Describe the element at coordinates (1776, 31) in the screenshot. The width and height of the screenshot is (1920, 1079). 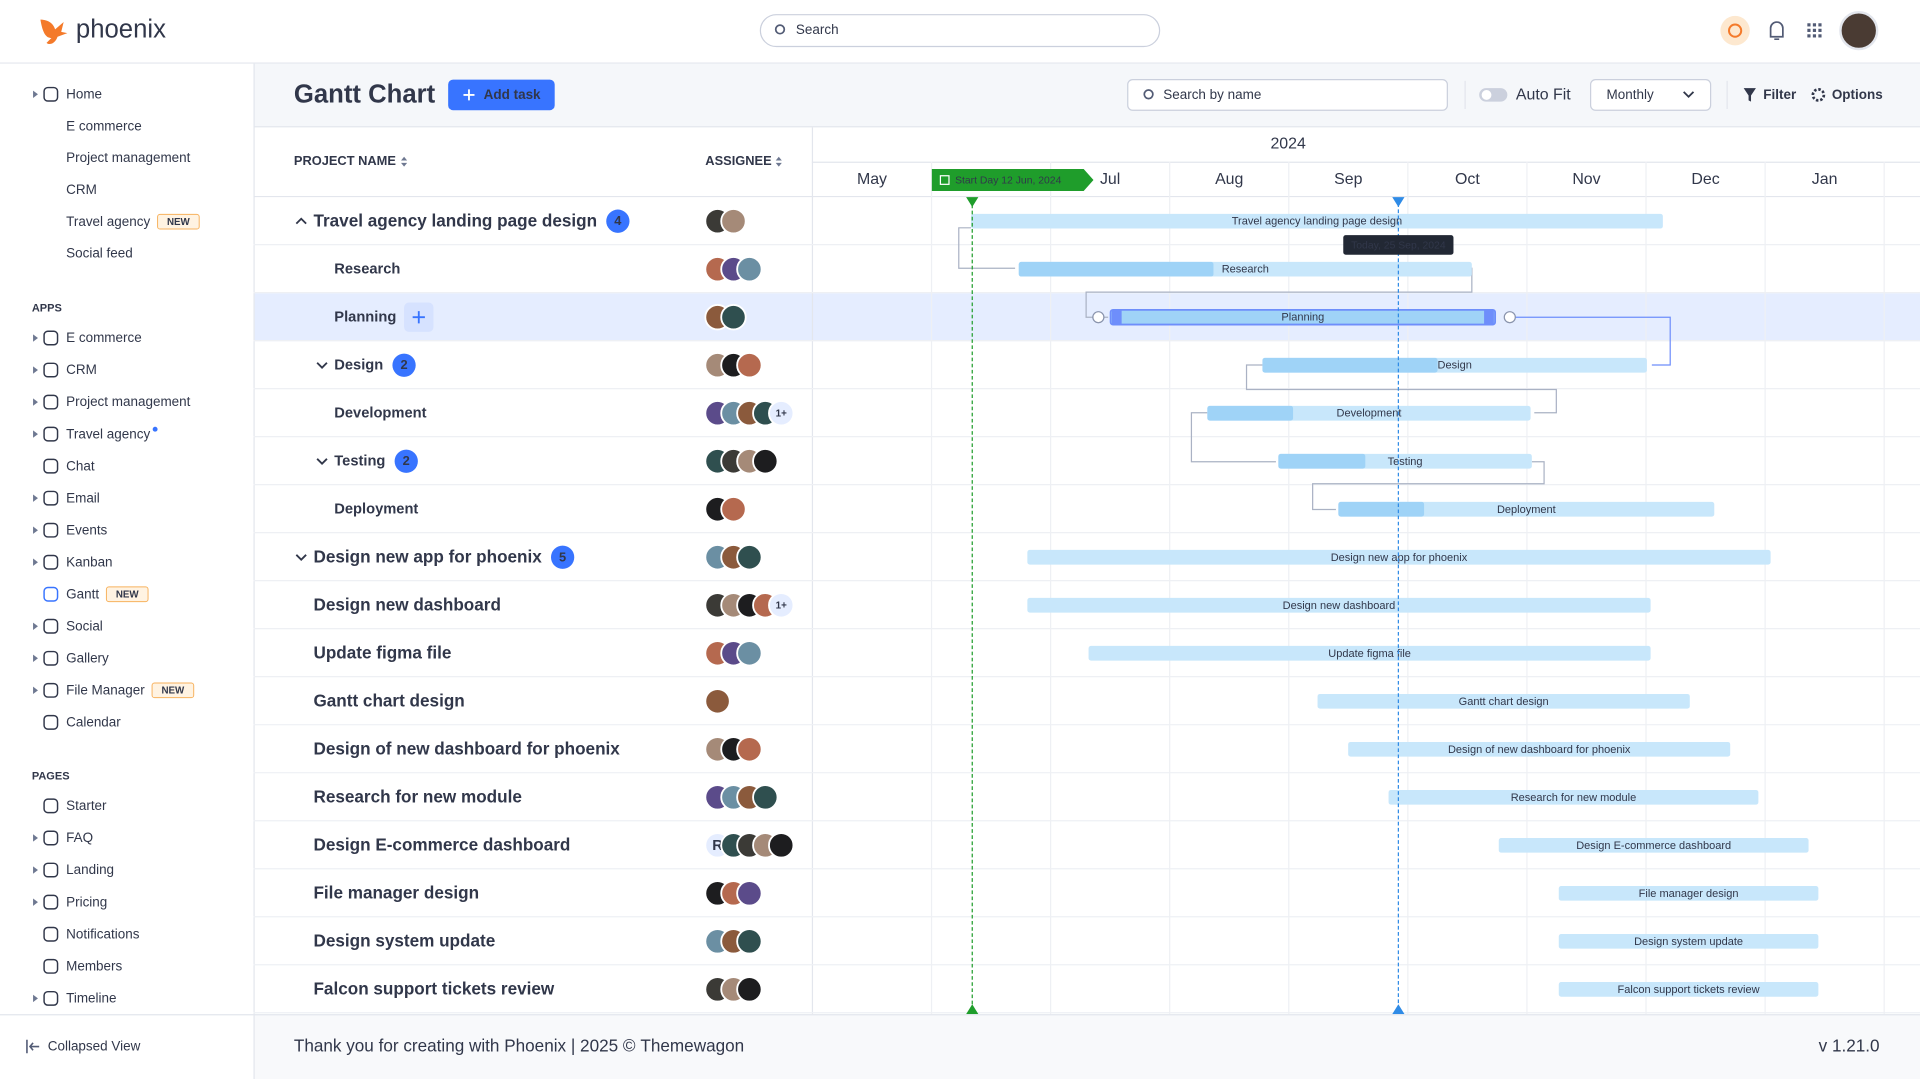
I see `bell-icon` at that location.